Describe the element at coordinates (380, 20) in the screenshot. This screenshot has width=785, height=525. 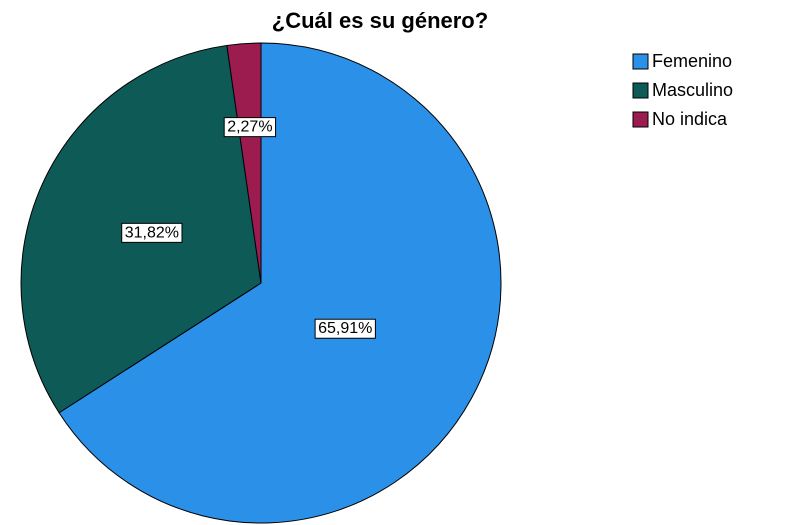
I see `chart-title: ¿Cuál es su género?` at that location.